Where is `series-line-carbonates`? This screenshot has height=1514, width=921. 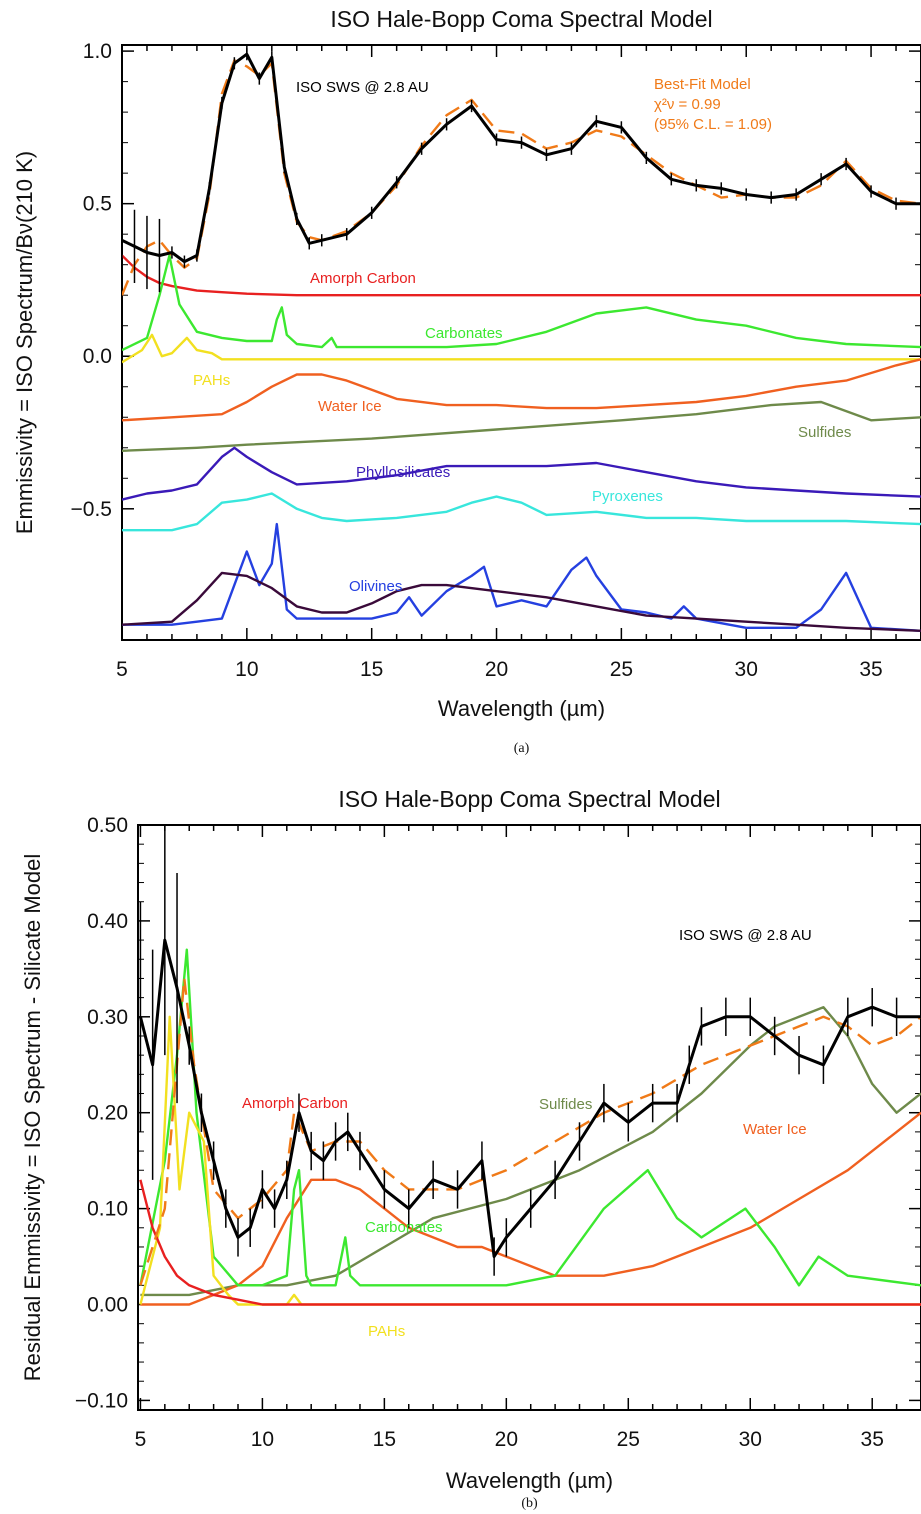 series-line-carbonates is located at coordinates (521, 303).